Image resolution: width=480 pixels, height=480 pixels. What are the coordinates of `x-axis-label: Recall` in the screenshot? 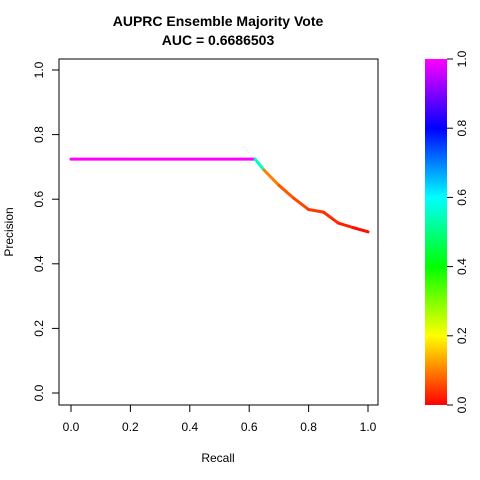 It's located at (217, 458).